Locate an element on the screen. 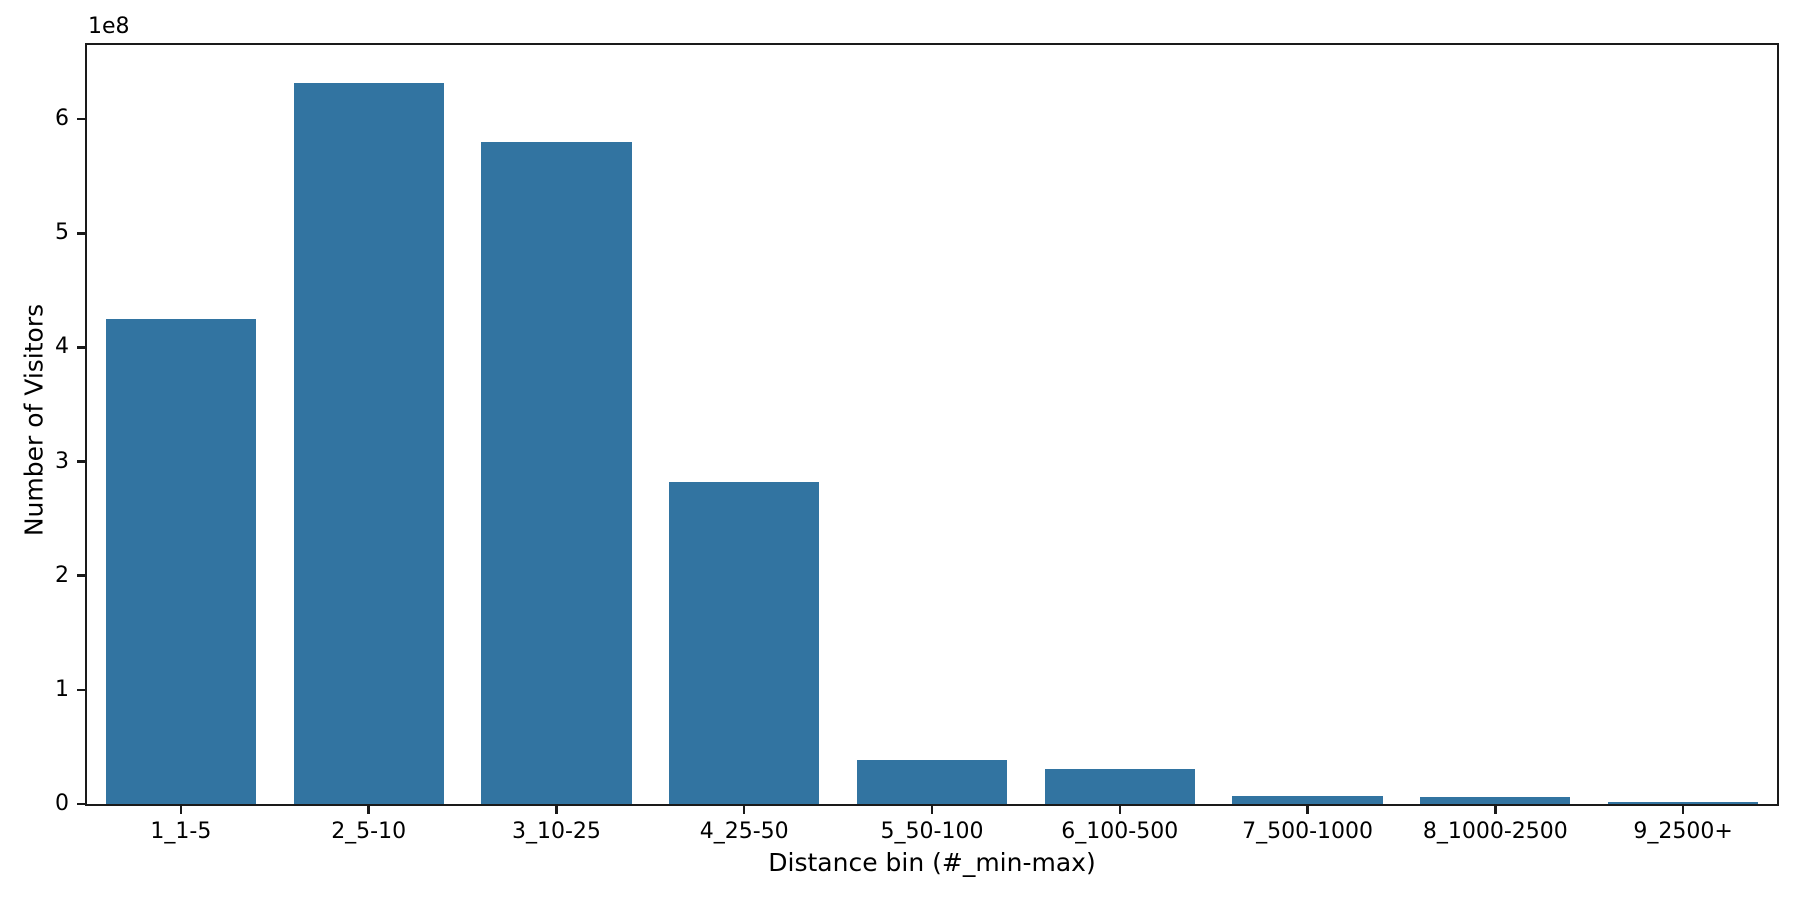 The width and height of the screenshot is (1800, 900). y-tick-label: 6 is located at coordinates (62, 119).